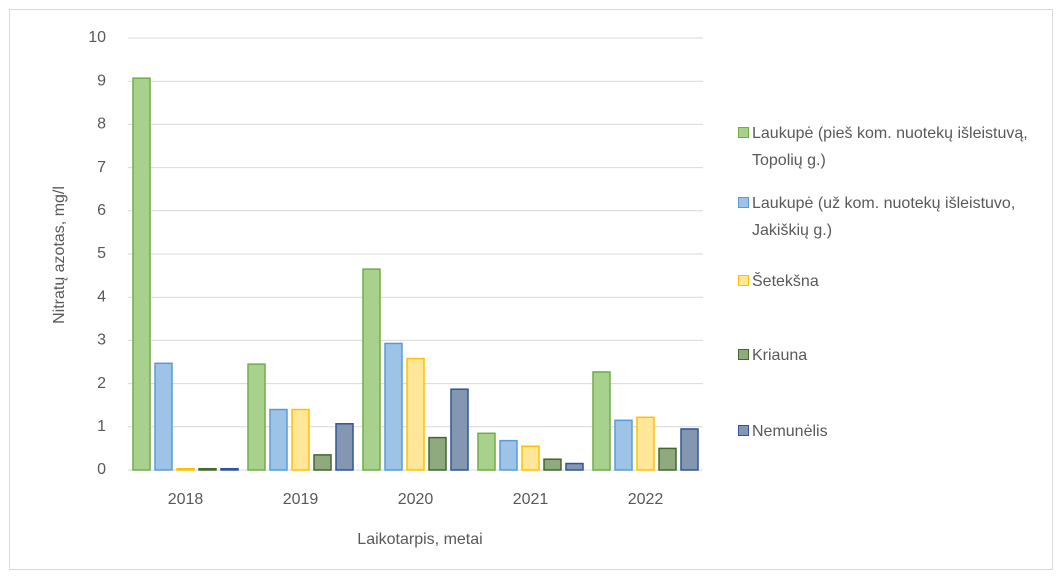  Describe the element at coordinates (101, 469) in the screenshot. I see `y-tick-label: 0` at that location.